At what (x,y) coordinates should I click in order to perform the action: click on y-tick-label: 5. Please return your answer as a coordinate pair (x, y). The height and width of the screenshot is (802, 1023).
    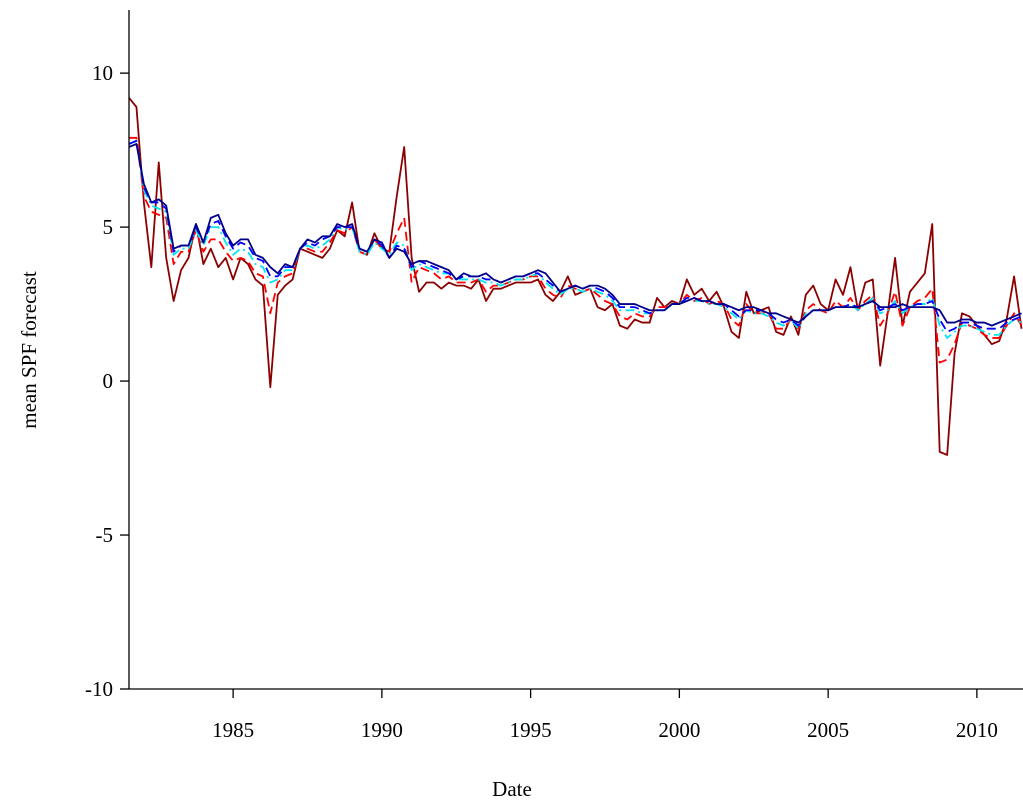
    Looking at the image, I should click on (108, 227).